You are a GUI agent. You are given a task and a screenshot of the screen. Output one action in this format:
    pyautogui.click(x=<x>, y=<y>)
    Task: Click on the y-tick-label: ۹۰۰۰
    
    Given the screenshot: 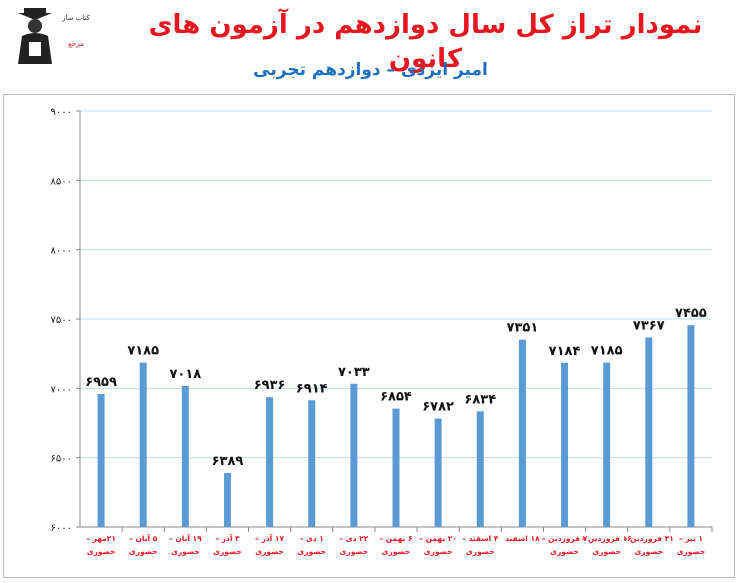 What is the action you would take?
    pyautogui.click(x=61, y=112)
    